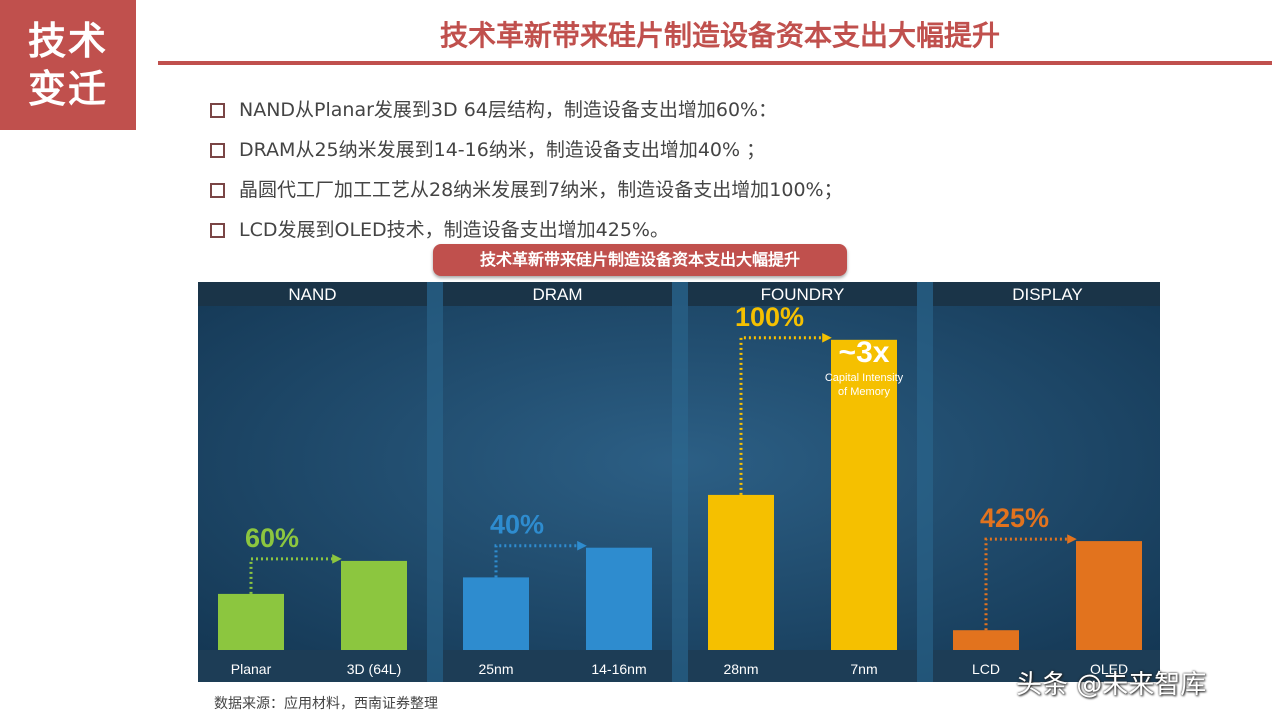 This screenshot has height=720, width=1280. What do you see at coordinates (454, 230) in the screenshot?
I see `bullet-text: LCD发展到OLED技术，制造设备支出增加425%。` at bounding box center [454, 230].